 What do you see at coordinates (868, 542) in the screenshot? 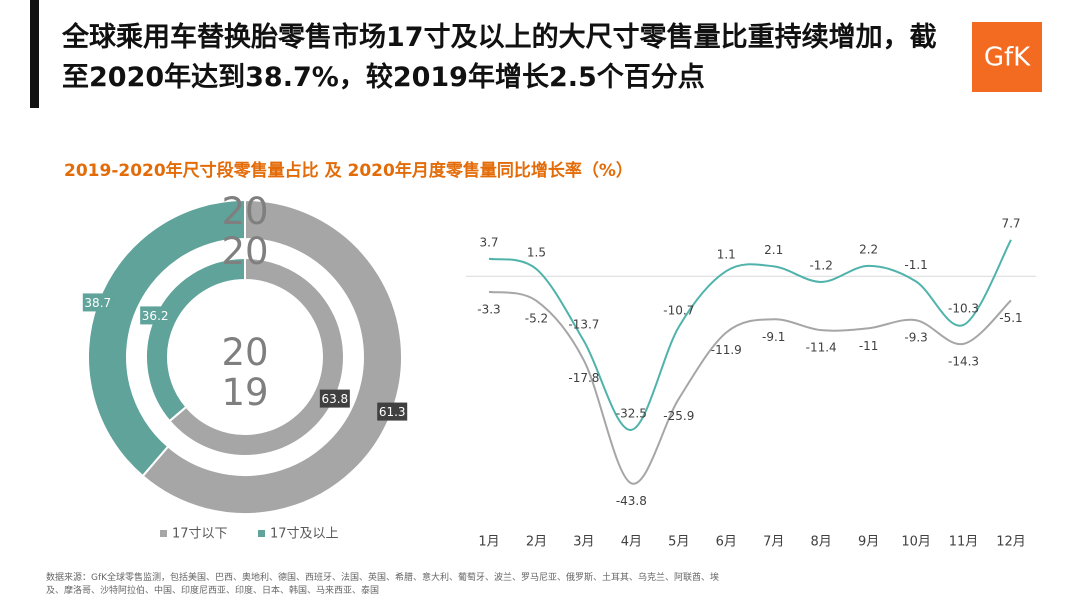
I see `x-tick-label: 9月` at bounding box center [868, 542].